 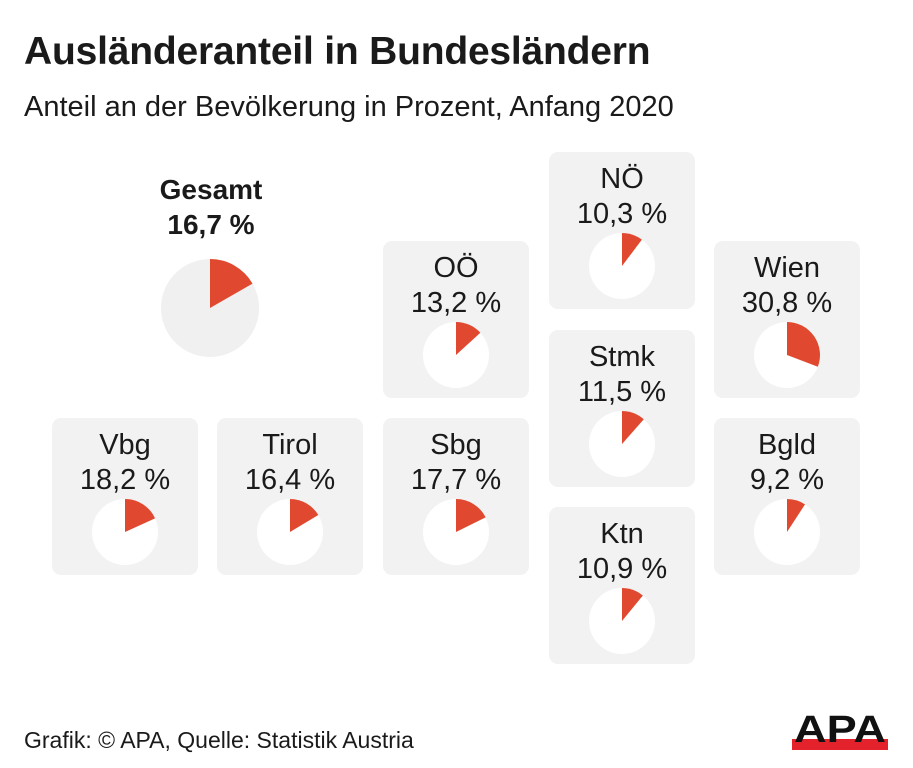 I want to click on total-label: Gesamt, so click(x=211, y=189).